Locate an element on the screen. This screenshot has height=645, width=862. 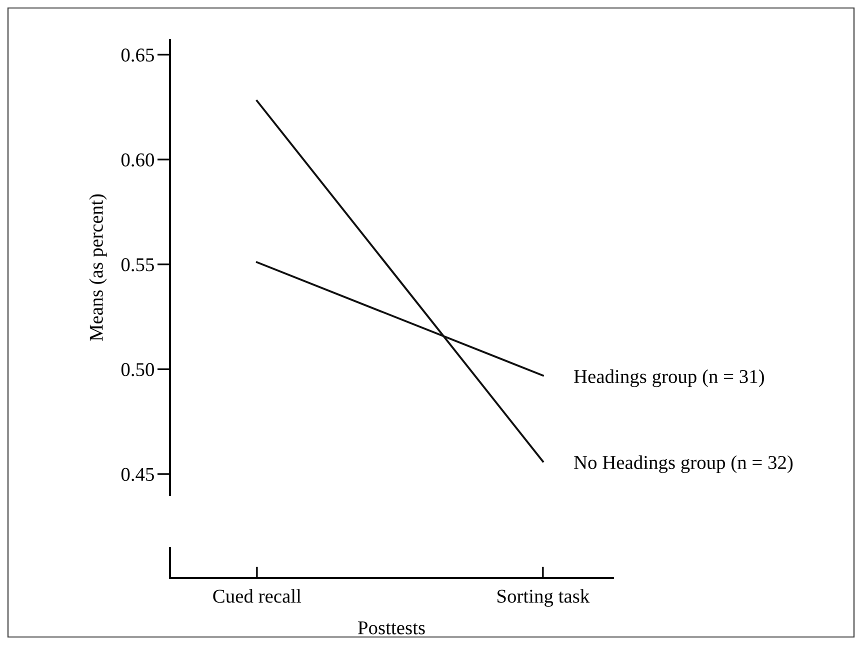
series-label: No Headings group (n = 32) is located at coordinates (683, 464).